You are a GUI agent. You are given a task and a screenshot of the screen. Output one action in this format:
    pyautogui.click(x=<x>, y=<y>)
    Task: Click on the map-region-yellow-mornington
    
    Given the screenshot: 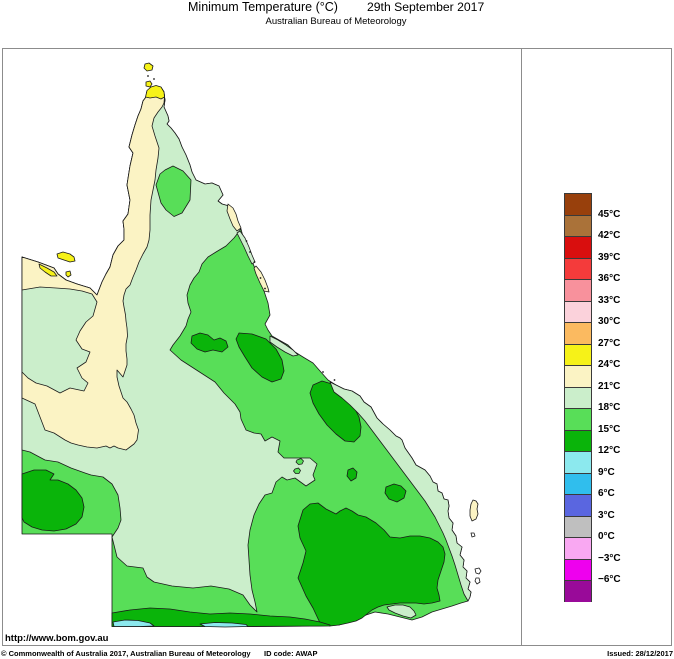 What is the action you would take?
    pyautogui.click(x=66, y=257)
    